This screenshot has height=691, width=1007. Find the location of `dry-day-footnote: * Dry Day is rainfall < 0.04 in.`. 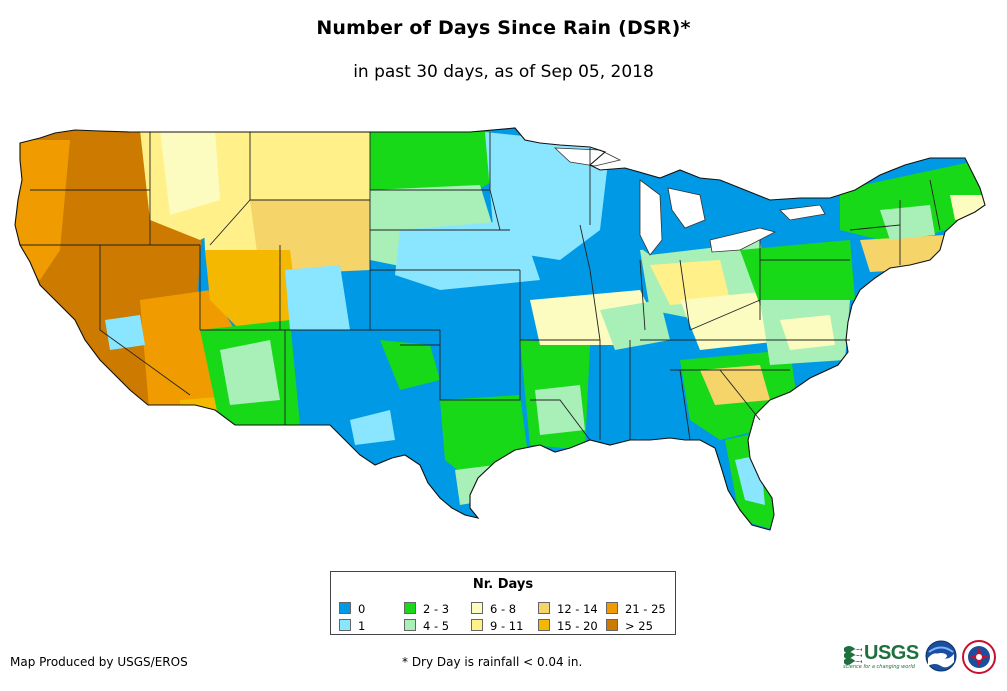

dry-day-footnote: * Dry Day is rainfall < 0.04 in. is located at coordinates (492, 662).